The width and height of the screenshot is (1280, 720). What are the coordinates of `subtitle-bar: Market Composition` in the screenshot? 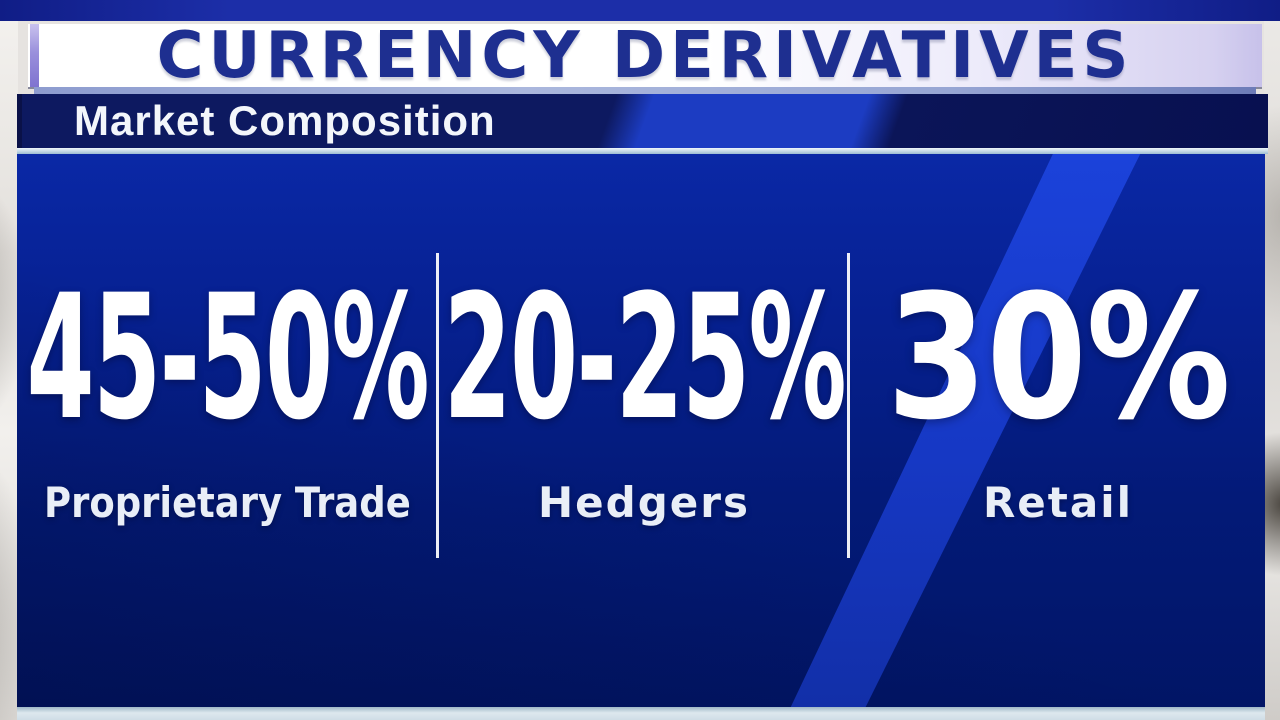 It's located at (642, 121).